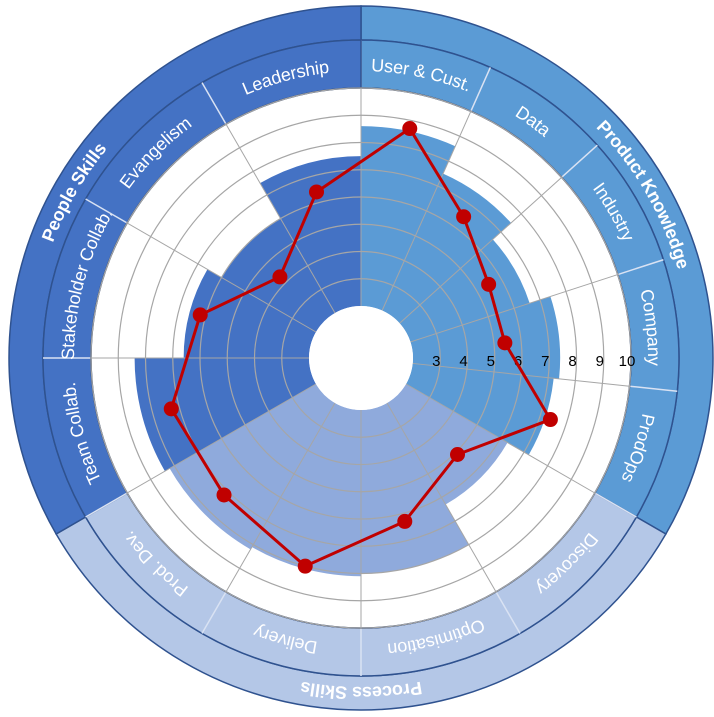 The image size is (714, 717). I want to click on r-tick-label: 5, so click(491, 361).